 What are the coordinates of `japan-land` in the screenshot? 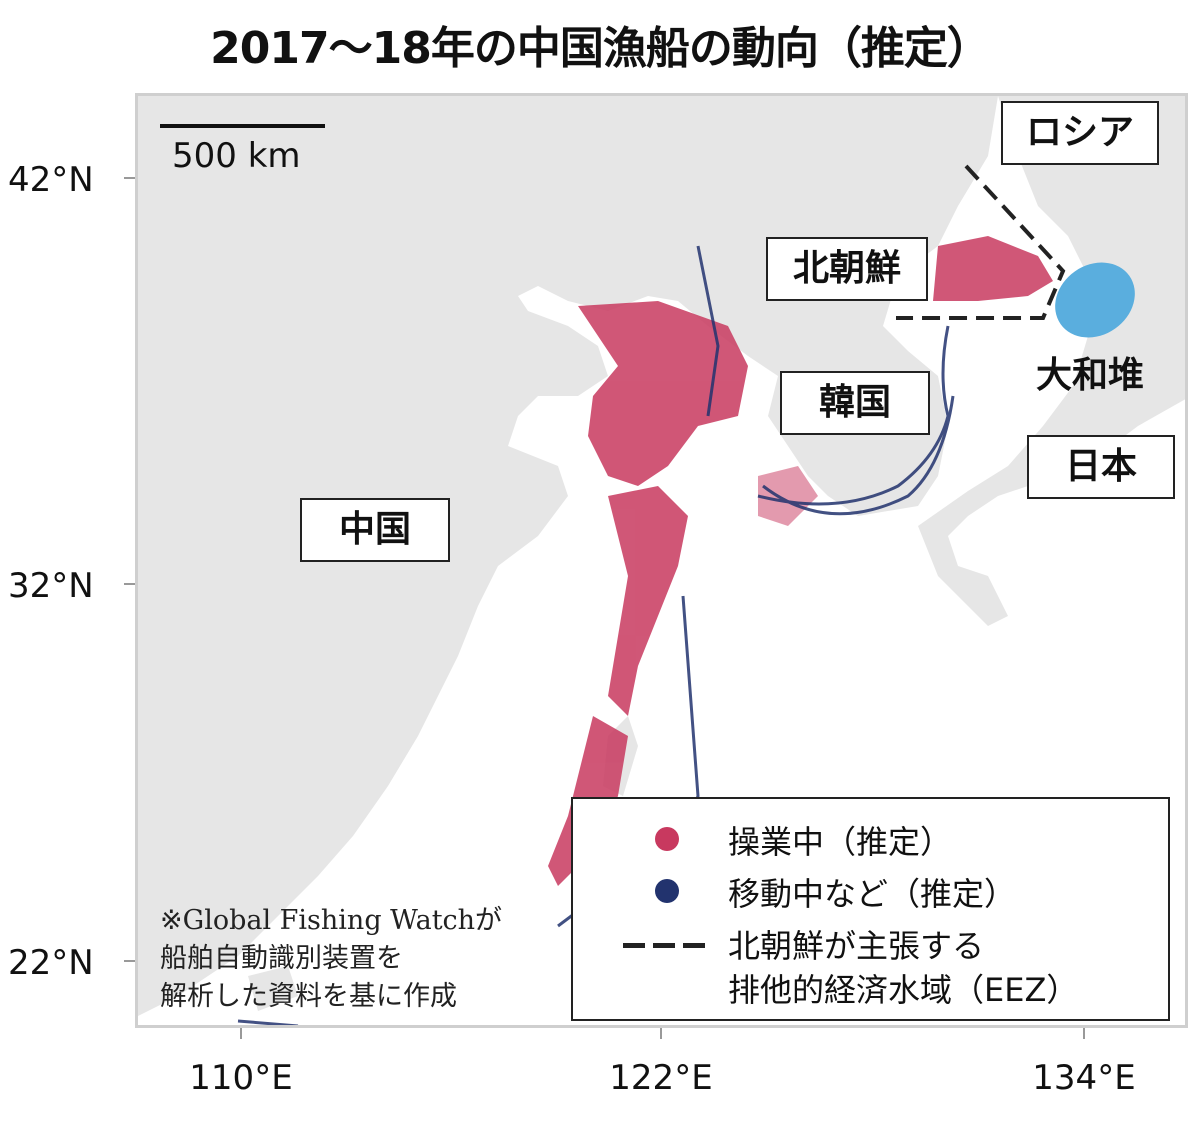 It's located at (1051, 361).